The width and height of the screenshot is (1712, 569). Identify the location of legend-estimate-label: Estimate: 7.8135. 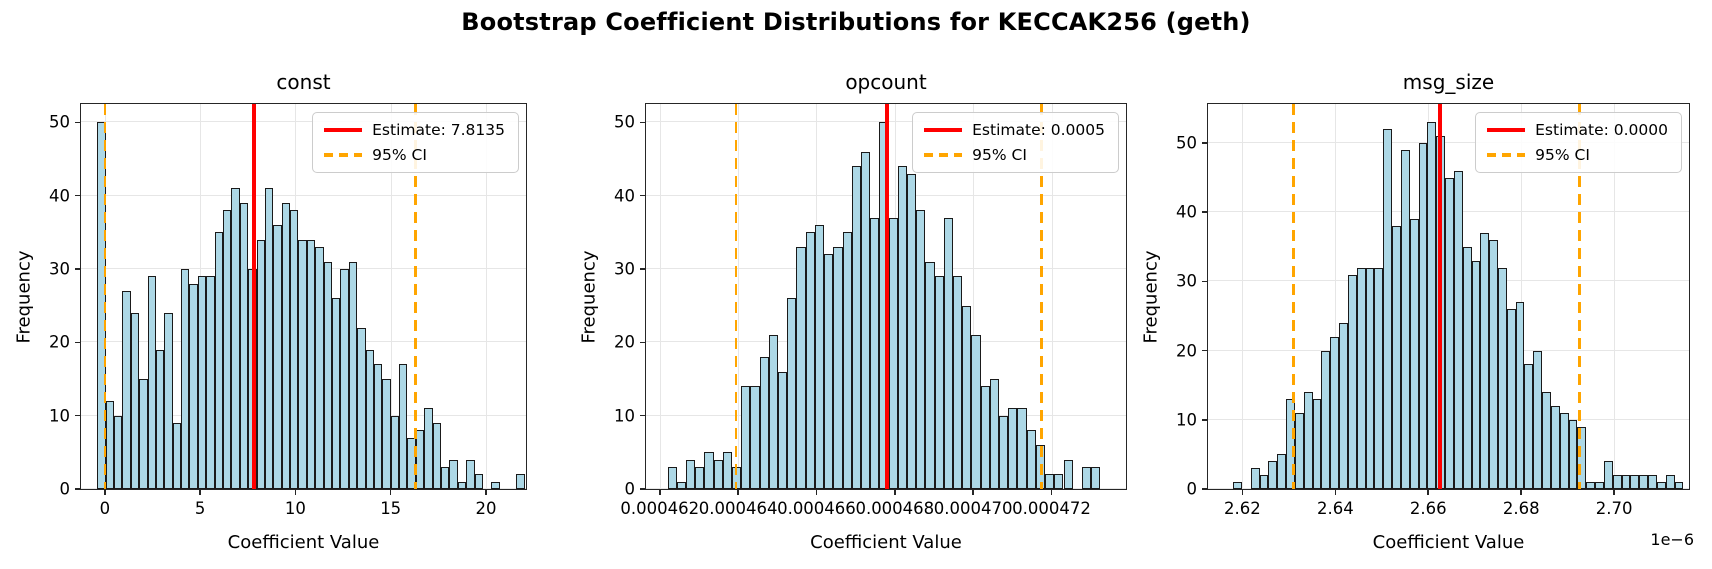
(438, 130).